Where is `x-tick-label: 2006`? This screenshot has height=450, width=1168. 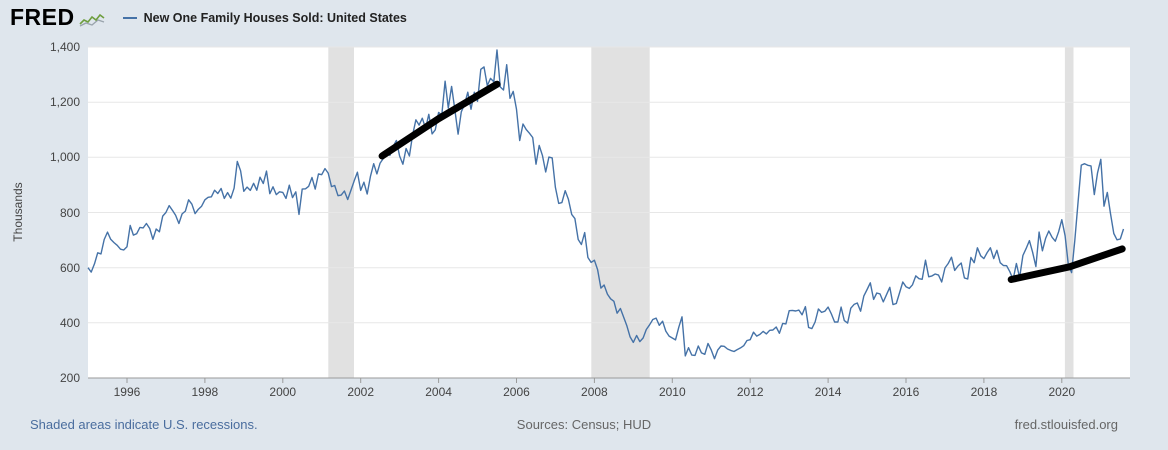
x-tick-label: 2006 is located at coordinates (516, 392).